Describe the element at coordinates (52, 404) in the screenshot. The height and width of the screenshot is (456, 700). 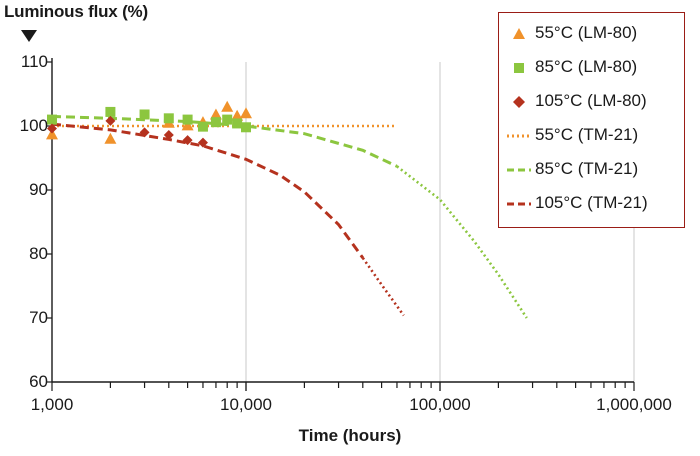
I see `x-tick-label: 1,000` at that location.